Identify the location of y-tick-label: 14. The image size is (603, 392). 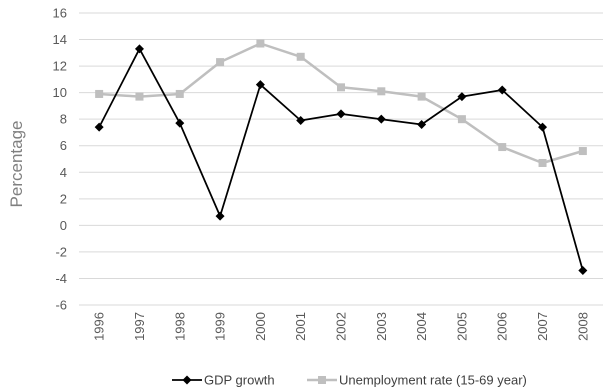
(60, 39).